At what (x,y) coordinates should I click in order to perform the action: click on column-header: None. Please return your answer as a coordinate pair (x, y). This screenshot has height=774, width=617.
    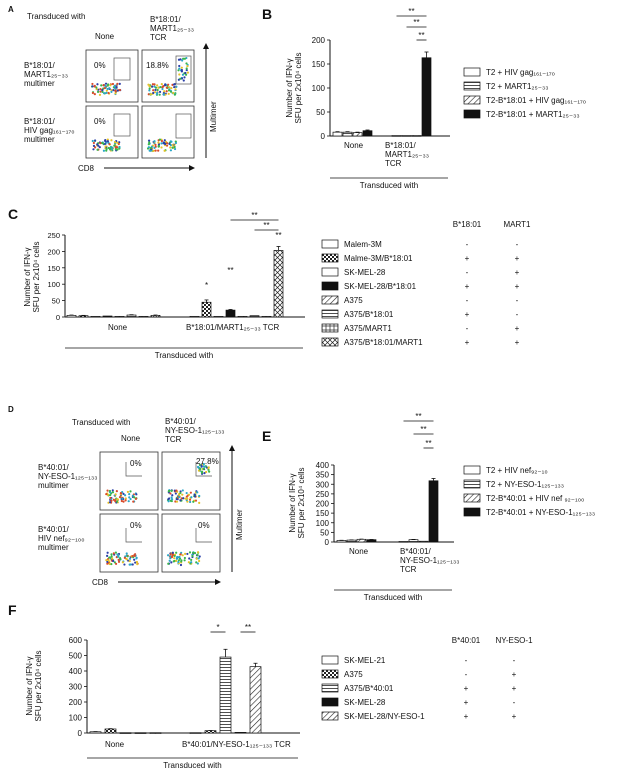
    Looking at the image, I should click on (131, 438).